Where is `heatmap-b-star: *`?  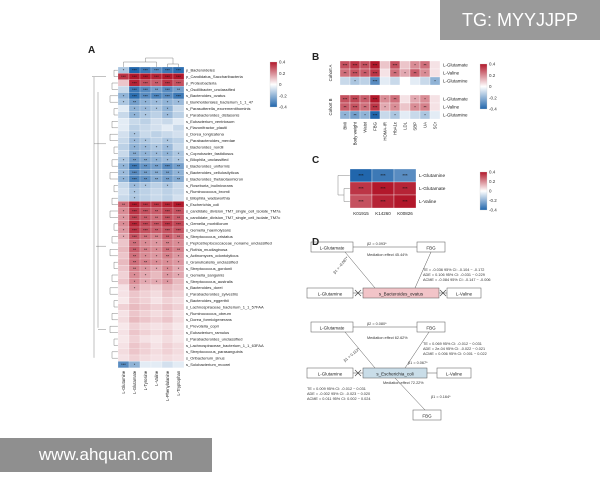 heatmap-b-star: * is located at coordinates (395, 115).